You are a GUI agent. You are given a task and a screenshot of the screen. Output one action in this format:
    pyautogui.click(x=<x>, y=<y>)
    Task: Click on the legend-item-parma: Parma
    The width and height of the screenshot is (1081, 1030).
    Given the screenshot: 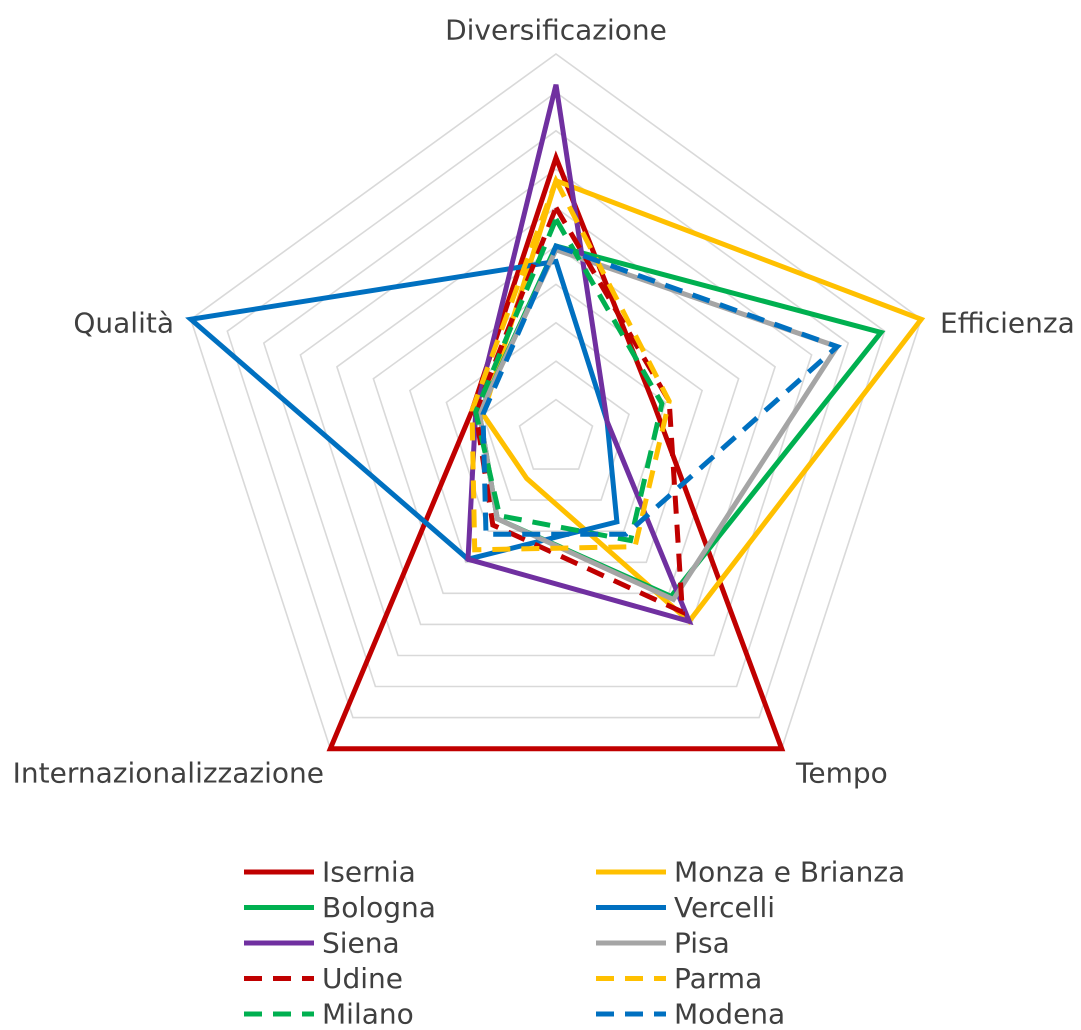 What is the action you would take?
    pyautogui.click(x=679, y=978)
    